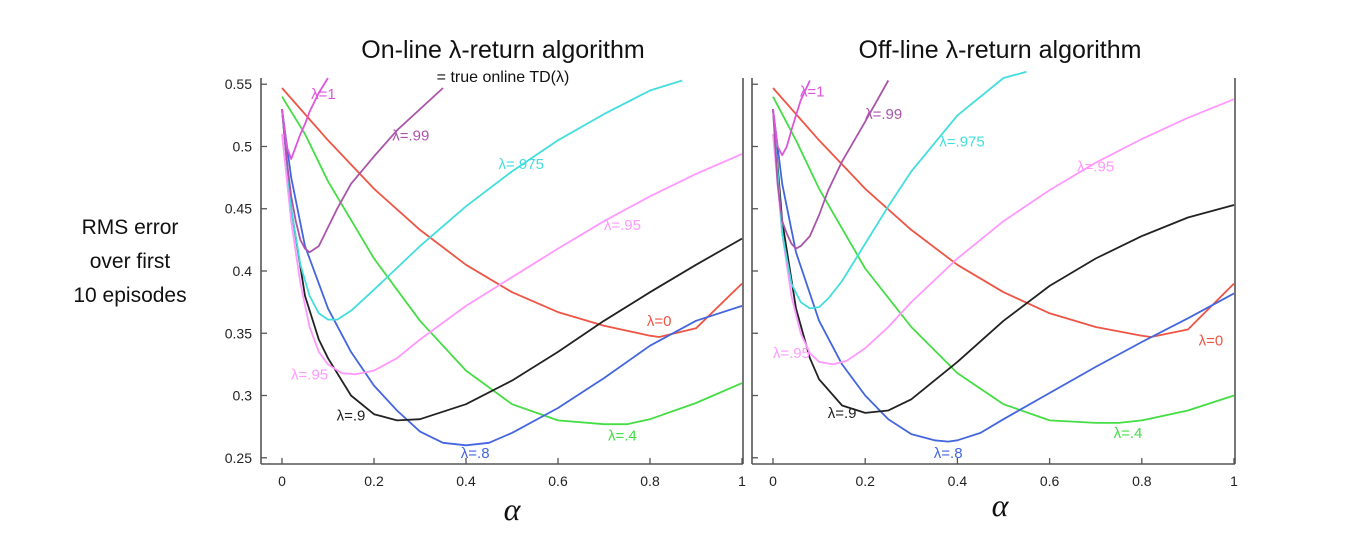  What do you see at coordinates (238, 333) in the screenshot?
I see `y-tick-label: 0.35` at bounding box center [238, 333].